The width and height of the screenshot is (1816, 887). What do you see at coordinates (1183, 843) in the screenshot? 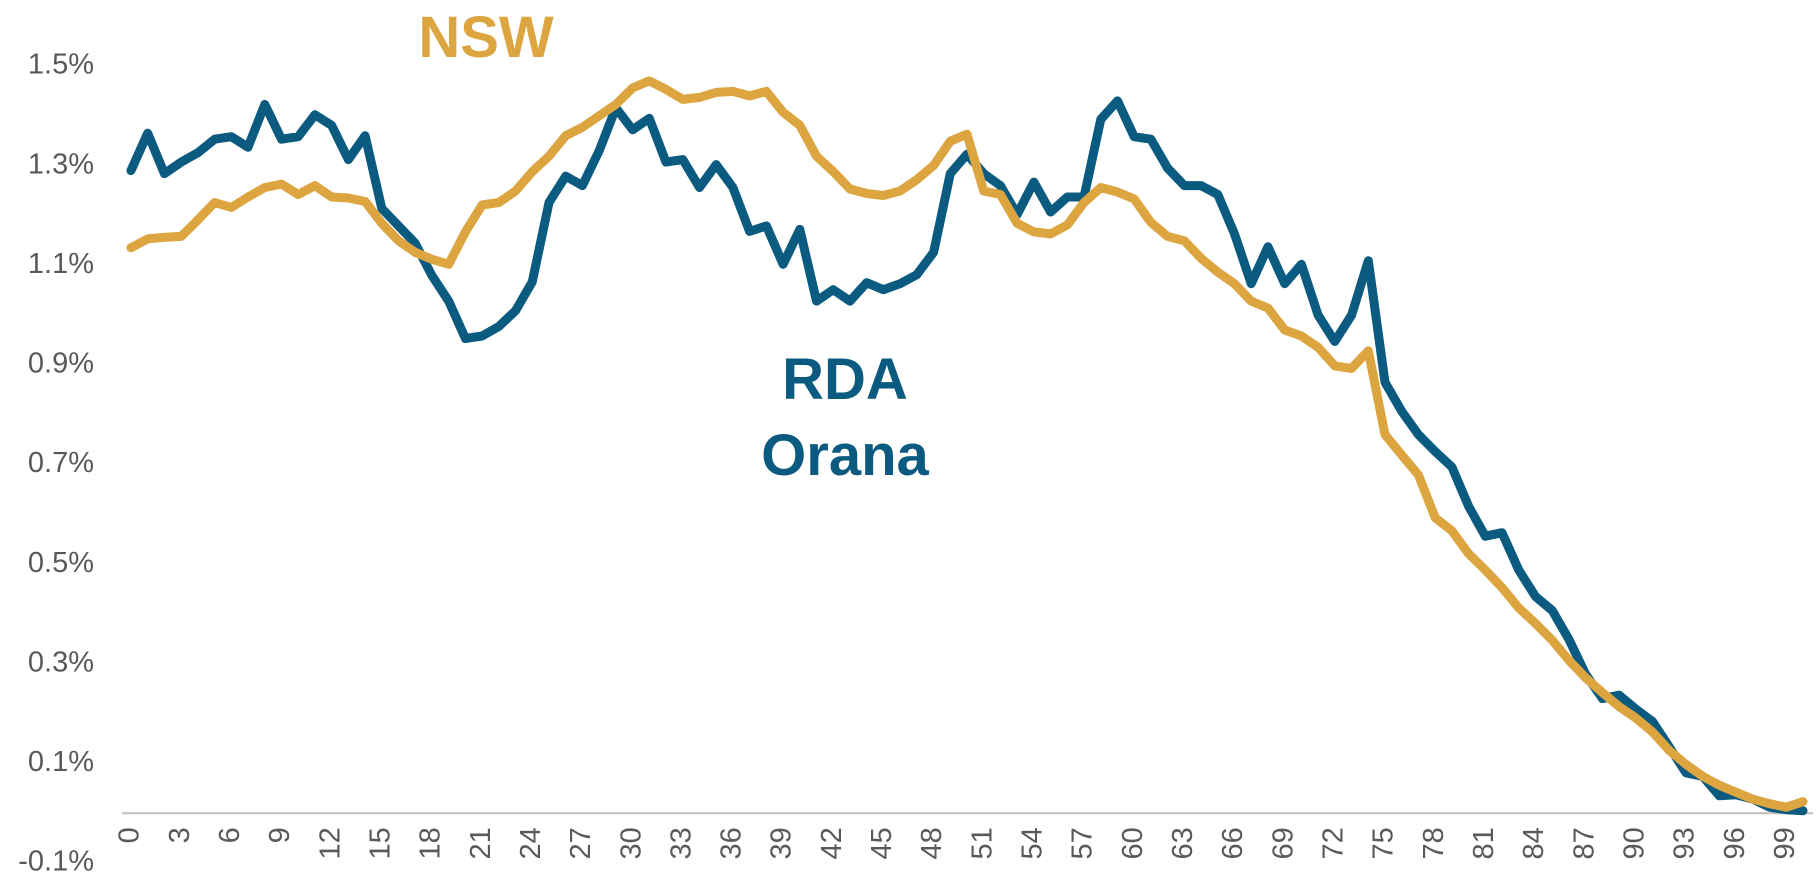
I see `x-tick-label: 63` at bounding box center [1183, 843].